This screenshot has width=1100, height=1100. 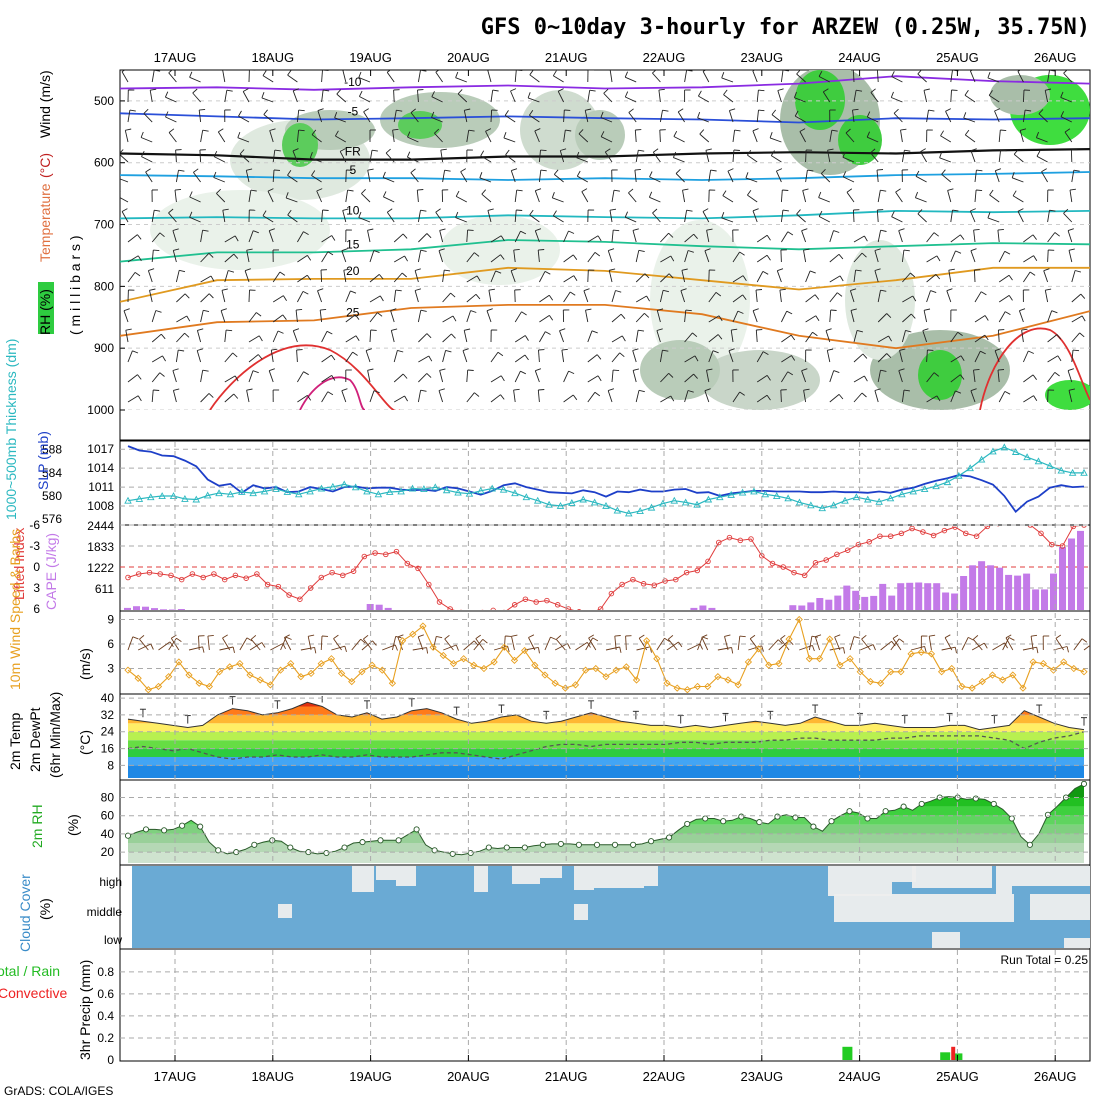 What do you see at coordinates (35, 739) in the screenshot?
I see `svg-text: 2m DewPt` at bounding box center [35, 739].